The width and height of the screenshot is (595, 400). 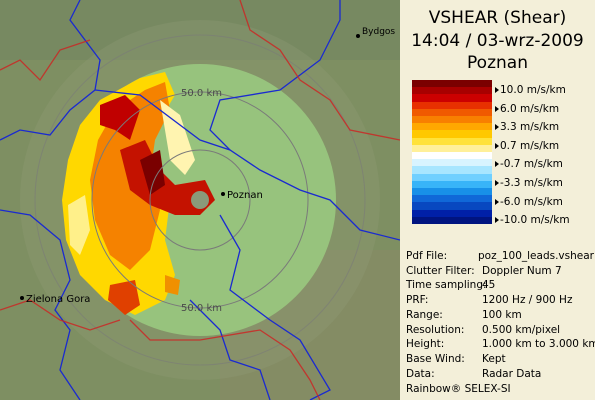 What do you see at coordinates (531, 164) in the screenshot?
I see `legend-label: -0.7 m/s/km` at bounding box center [531, 164].